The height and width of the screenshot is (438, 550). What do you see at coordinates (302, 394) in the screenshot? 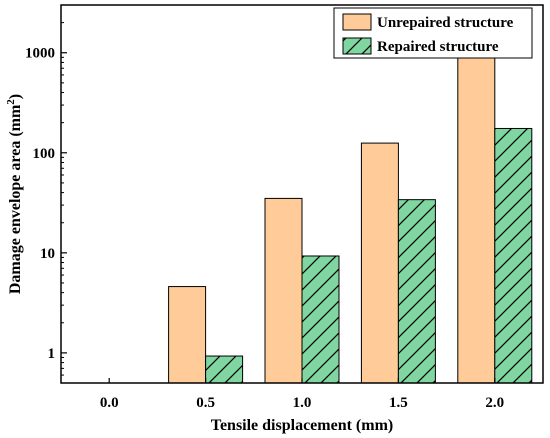
I see `x-axis: 0.0 0.5 1.0 1.5 2.0` at bounding box center [302, 394].